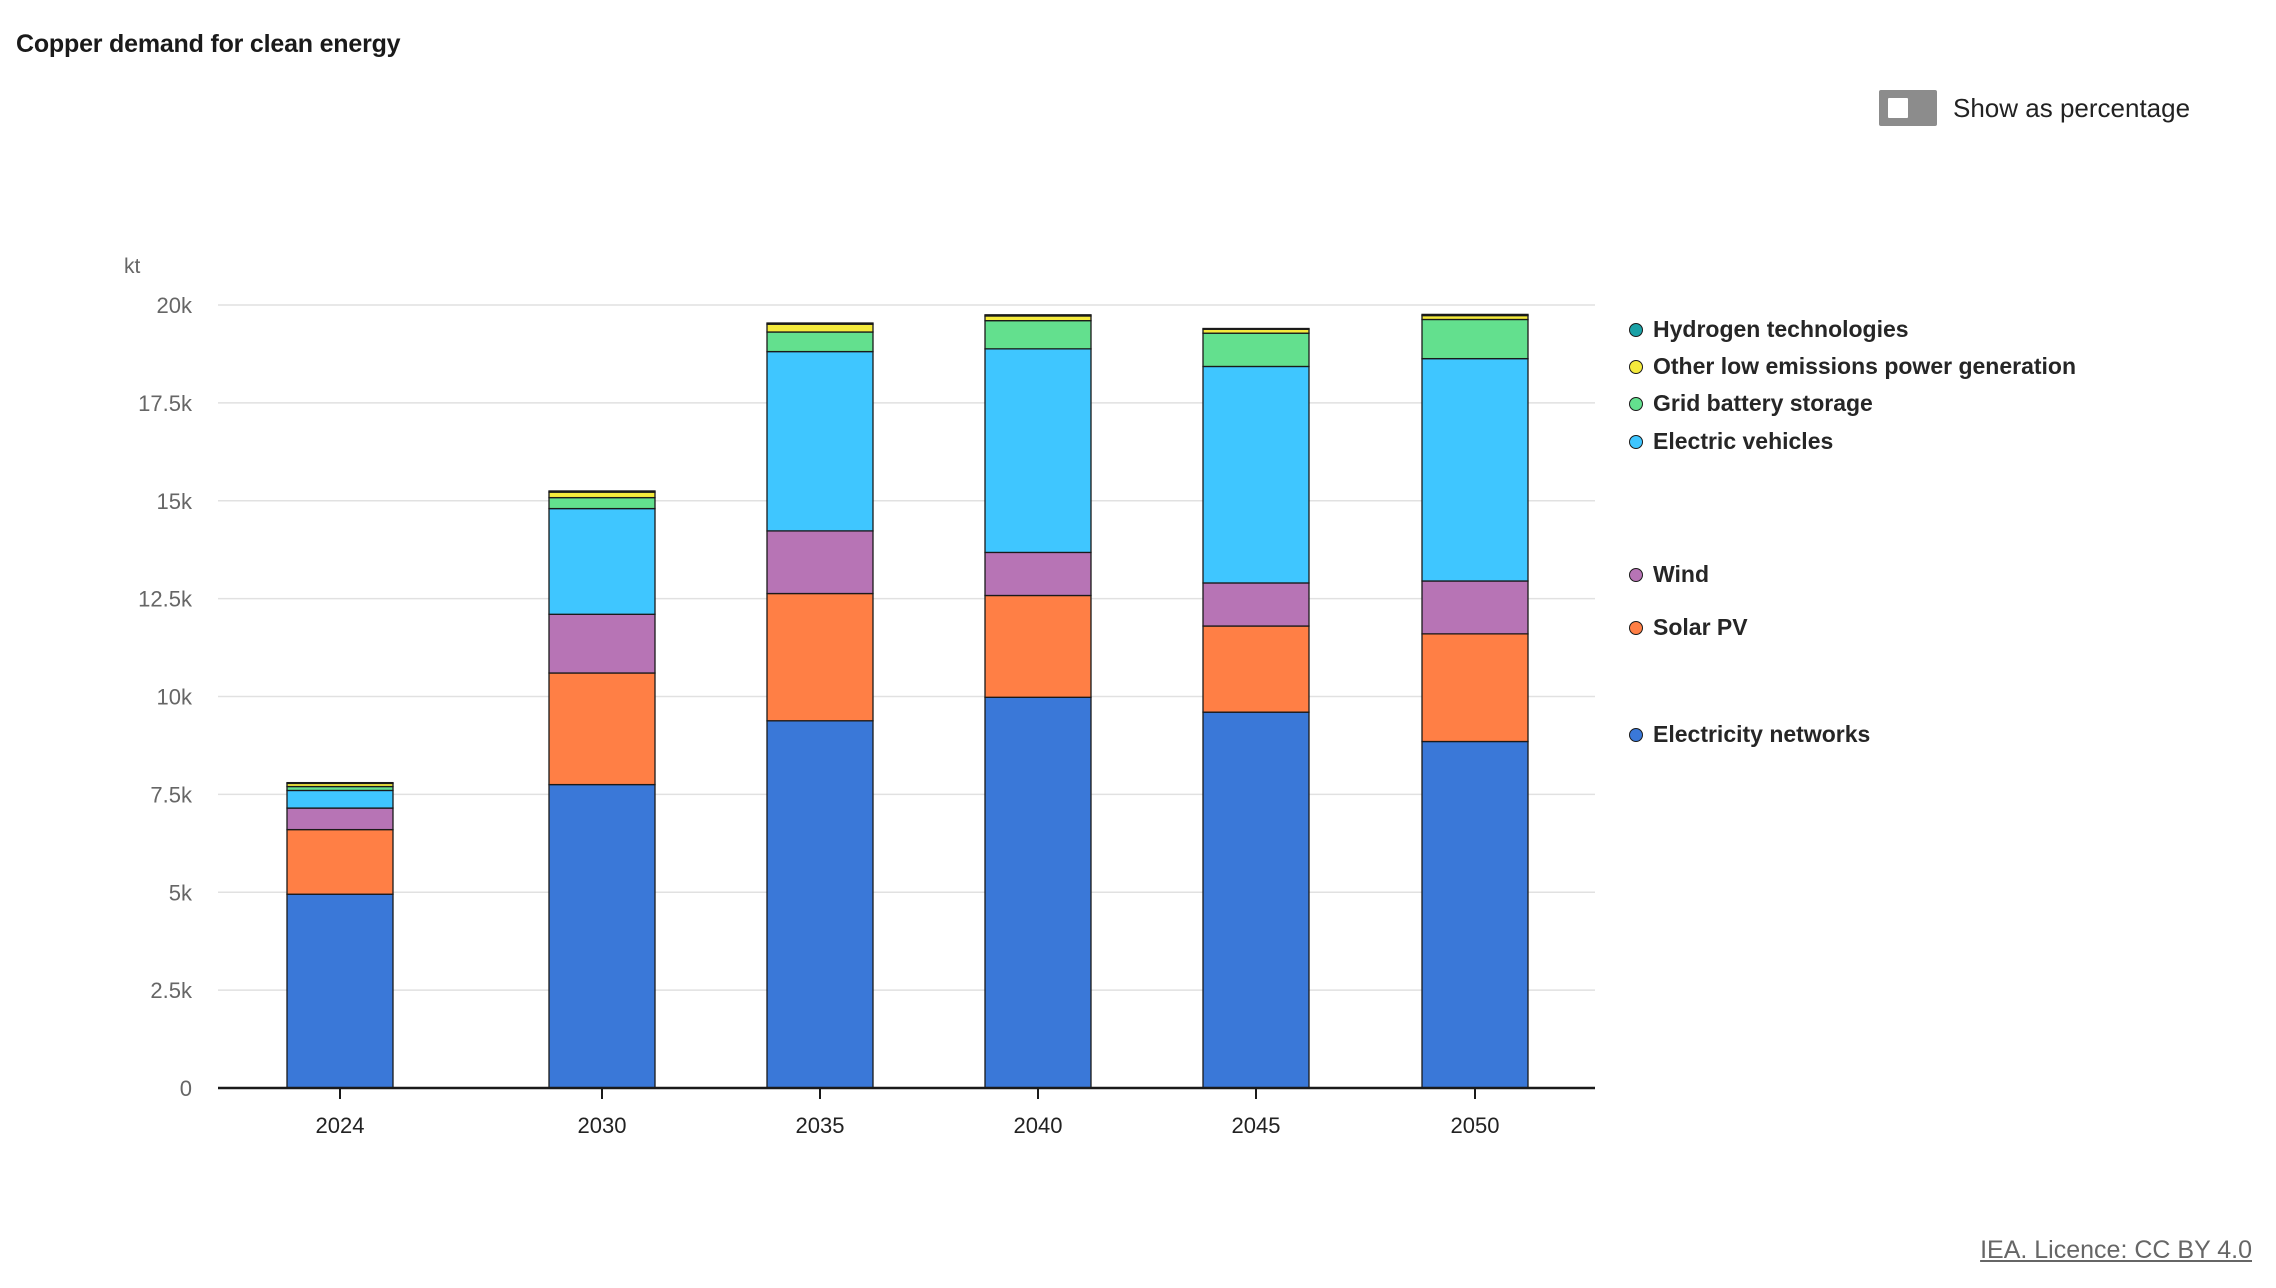 The width and height of the screenshot is (2276, 1288). What do you see at coordinates (181, 892) in the screenshot?
I see `y-tick-label: 5k` at bounding box center [181, 892].